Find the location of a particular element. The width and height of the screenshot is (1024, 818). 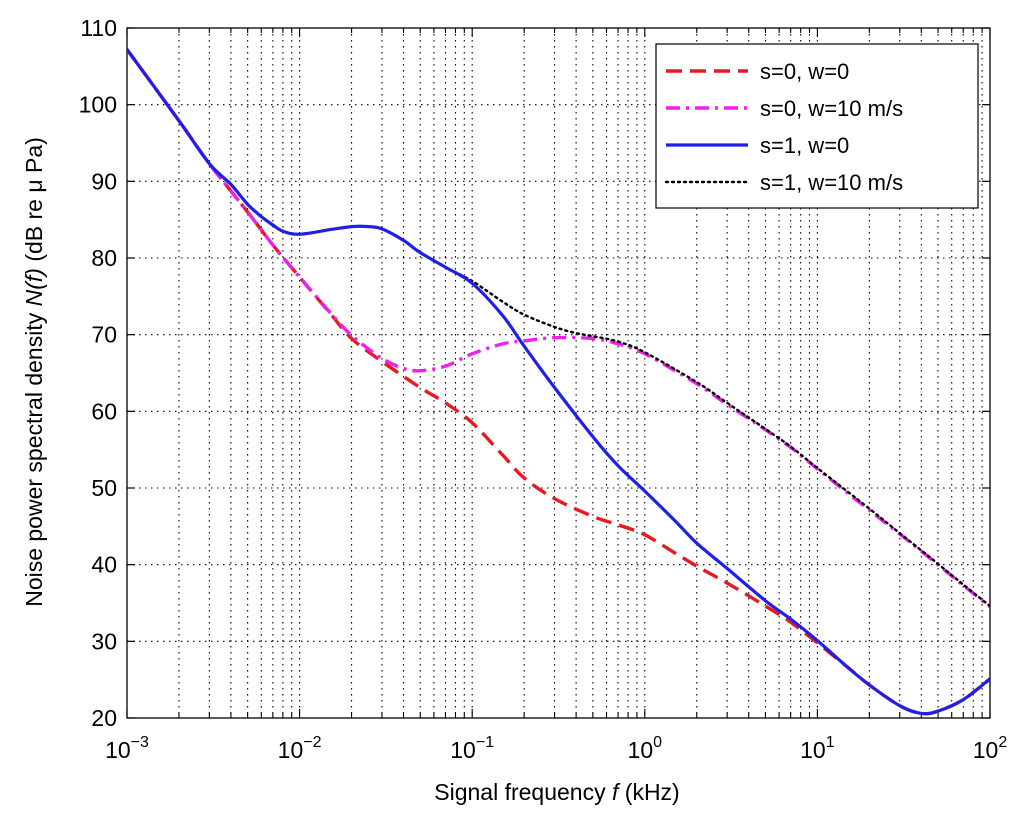

legend-label-2: s=0, w=10 m/s is located at coordinates (831, 108).